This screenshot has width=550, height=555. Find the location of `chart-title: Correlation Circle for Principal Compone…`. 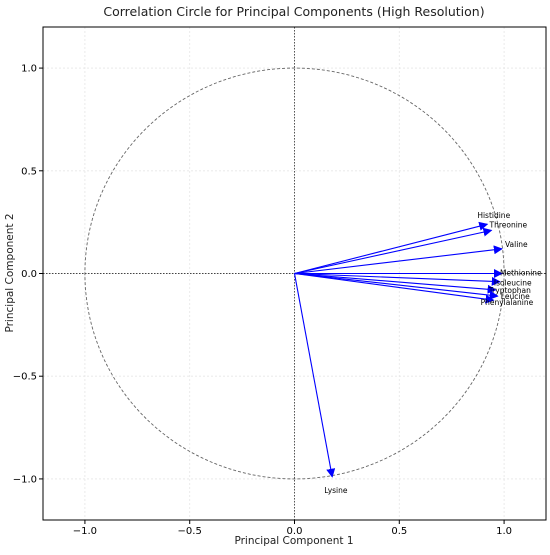

chart-title: Correlation Circle for Principal Compone… is located at coordinates (293, 11).